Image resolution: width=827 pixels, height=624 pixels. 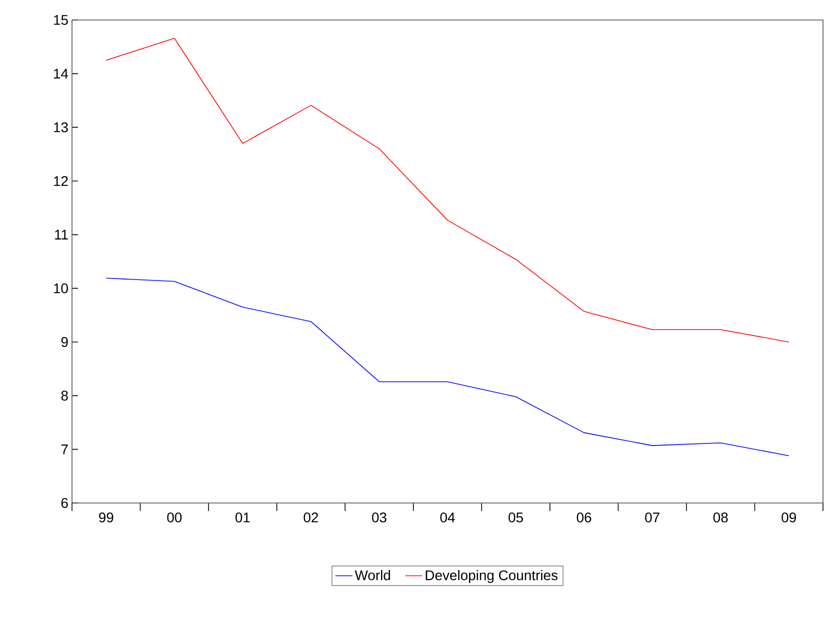 I want to click on y-tick-label: 13, so click(x=61, y=127).